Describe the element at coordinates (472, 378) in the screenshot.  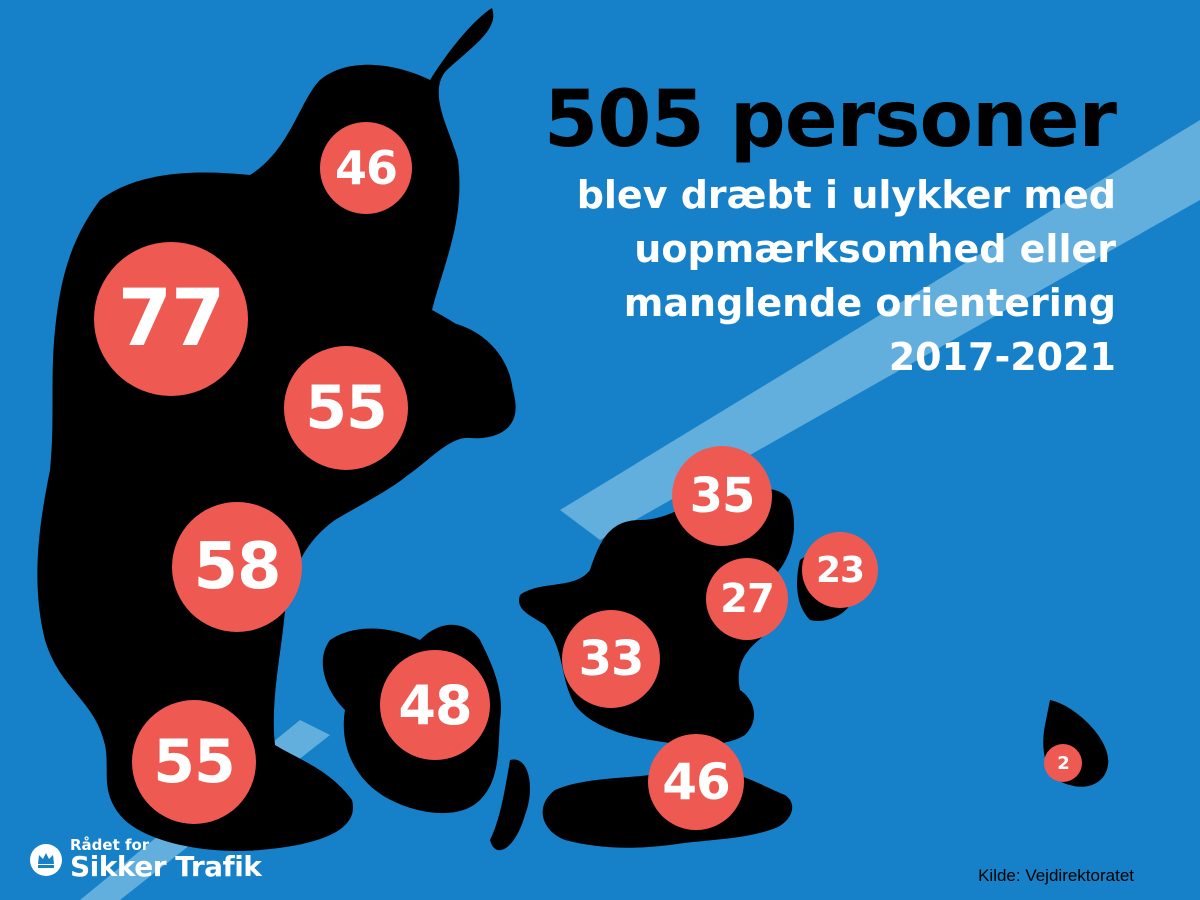
I see `djursland-shape` at that location.